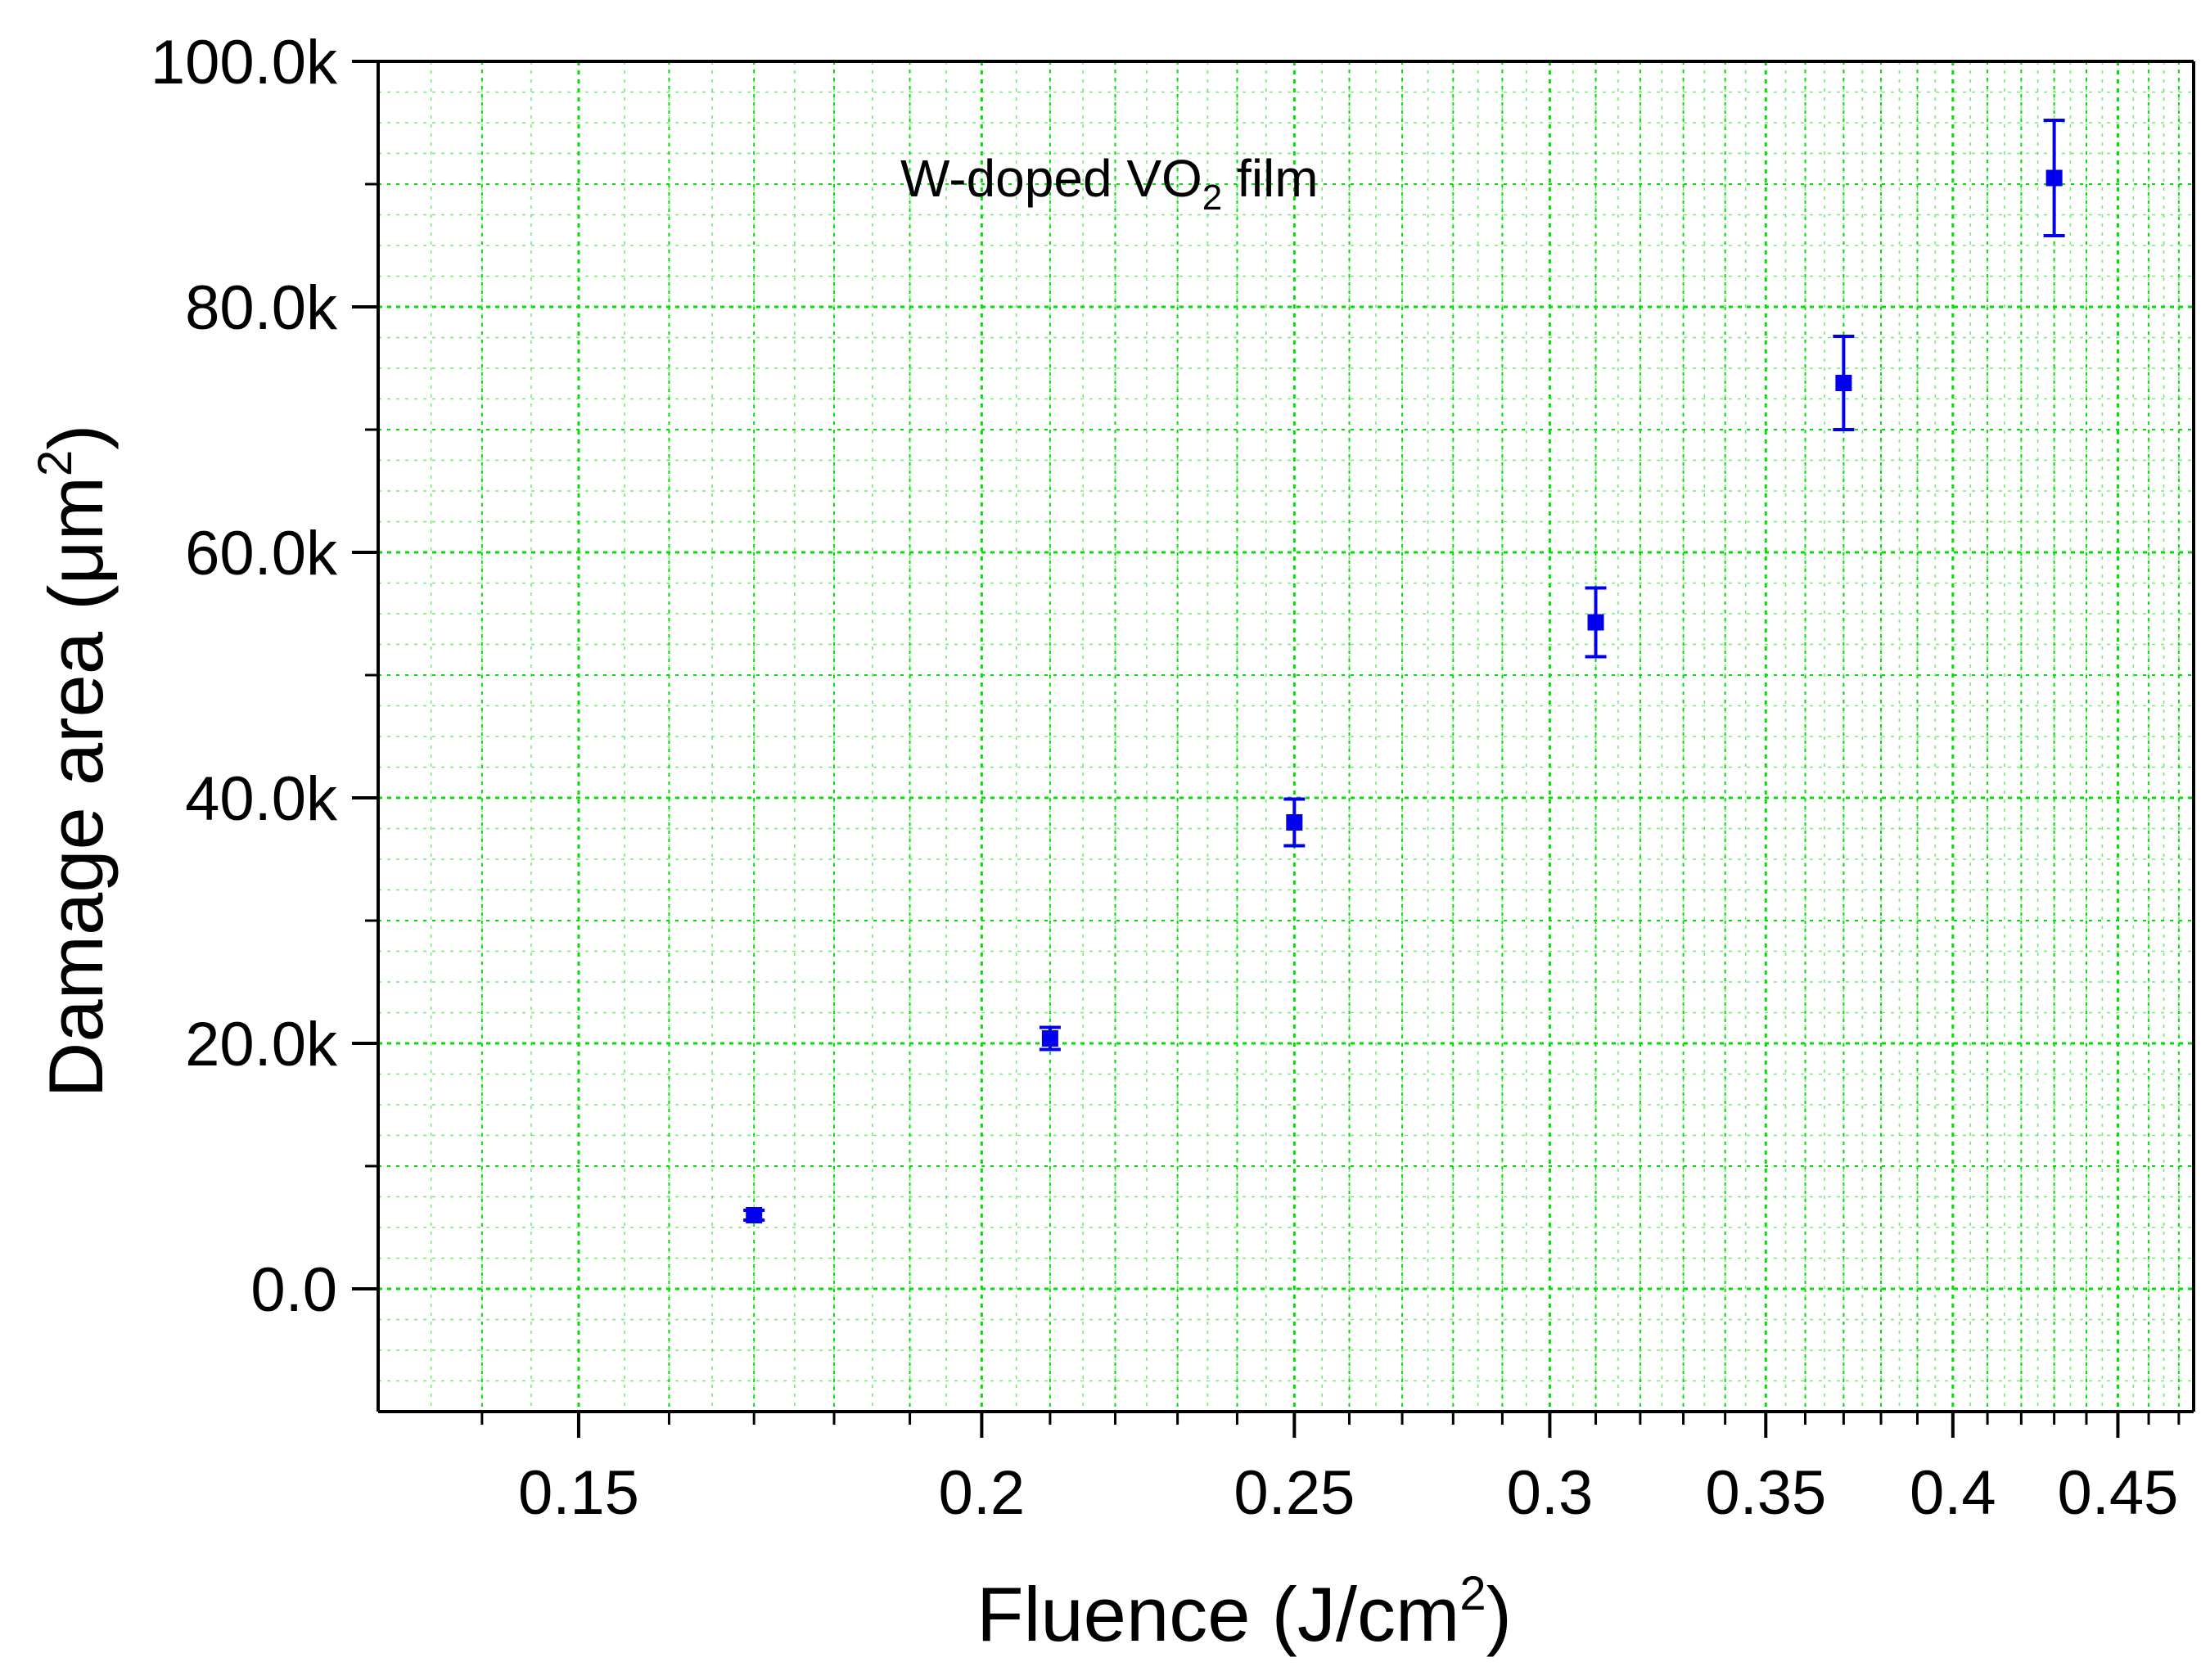  I want to click on x-tick-label: 0.35, so click(1765, 1493).